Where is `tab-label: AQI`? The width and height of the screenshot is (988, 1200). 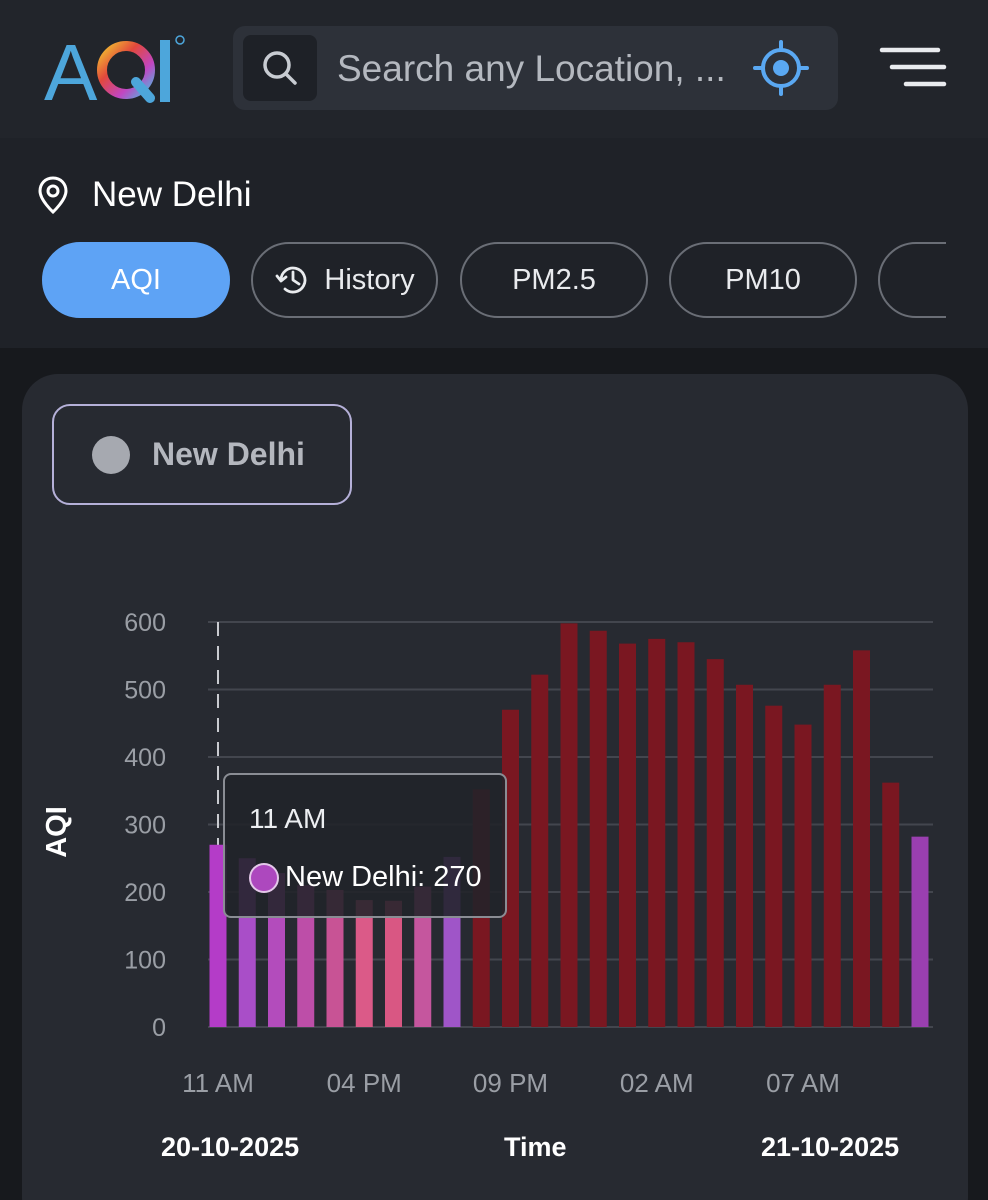 tab-label: AQI is located at coordinates (136, 279).